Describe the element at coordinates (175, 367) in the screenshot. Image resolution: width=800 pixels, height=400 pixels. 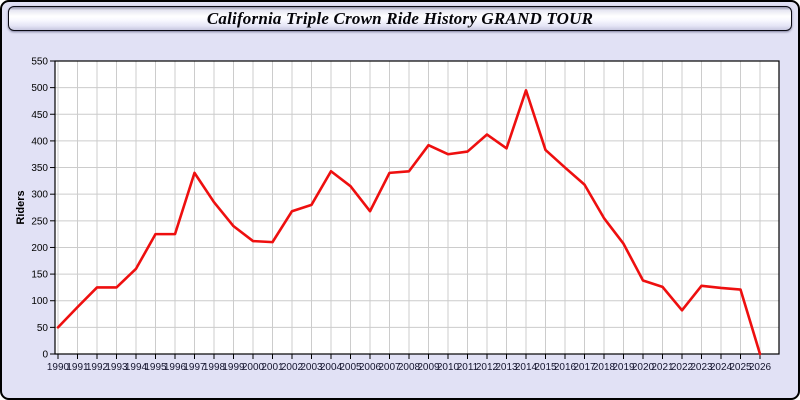
I see `svg-text: 1996` at that location.